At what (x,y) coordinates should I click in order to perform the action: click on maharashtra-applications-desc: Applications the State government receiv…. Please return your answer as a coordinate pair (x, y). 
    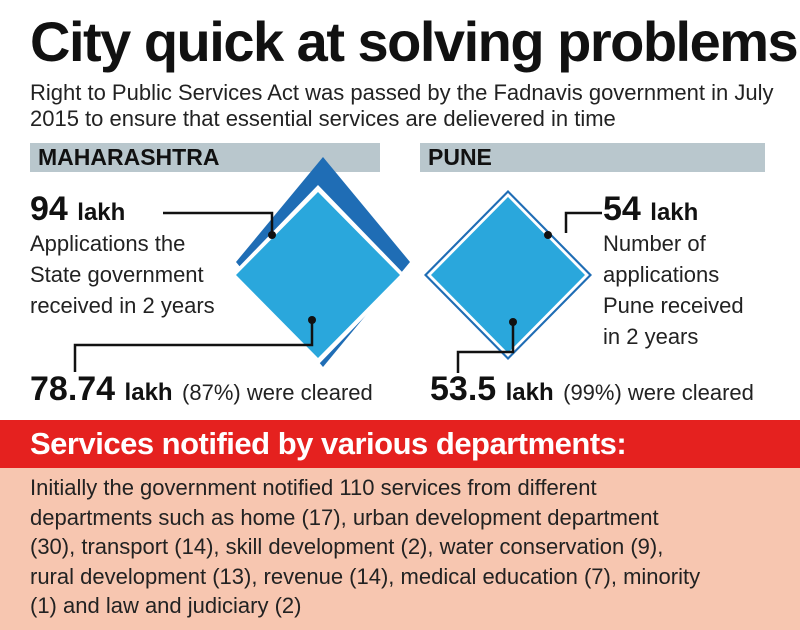
    Looking at the image, I should click on (122, 274).